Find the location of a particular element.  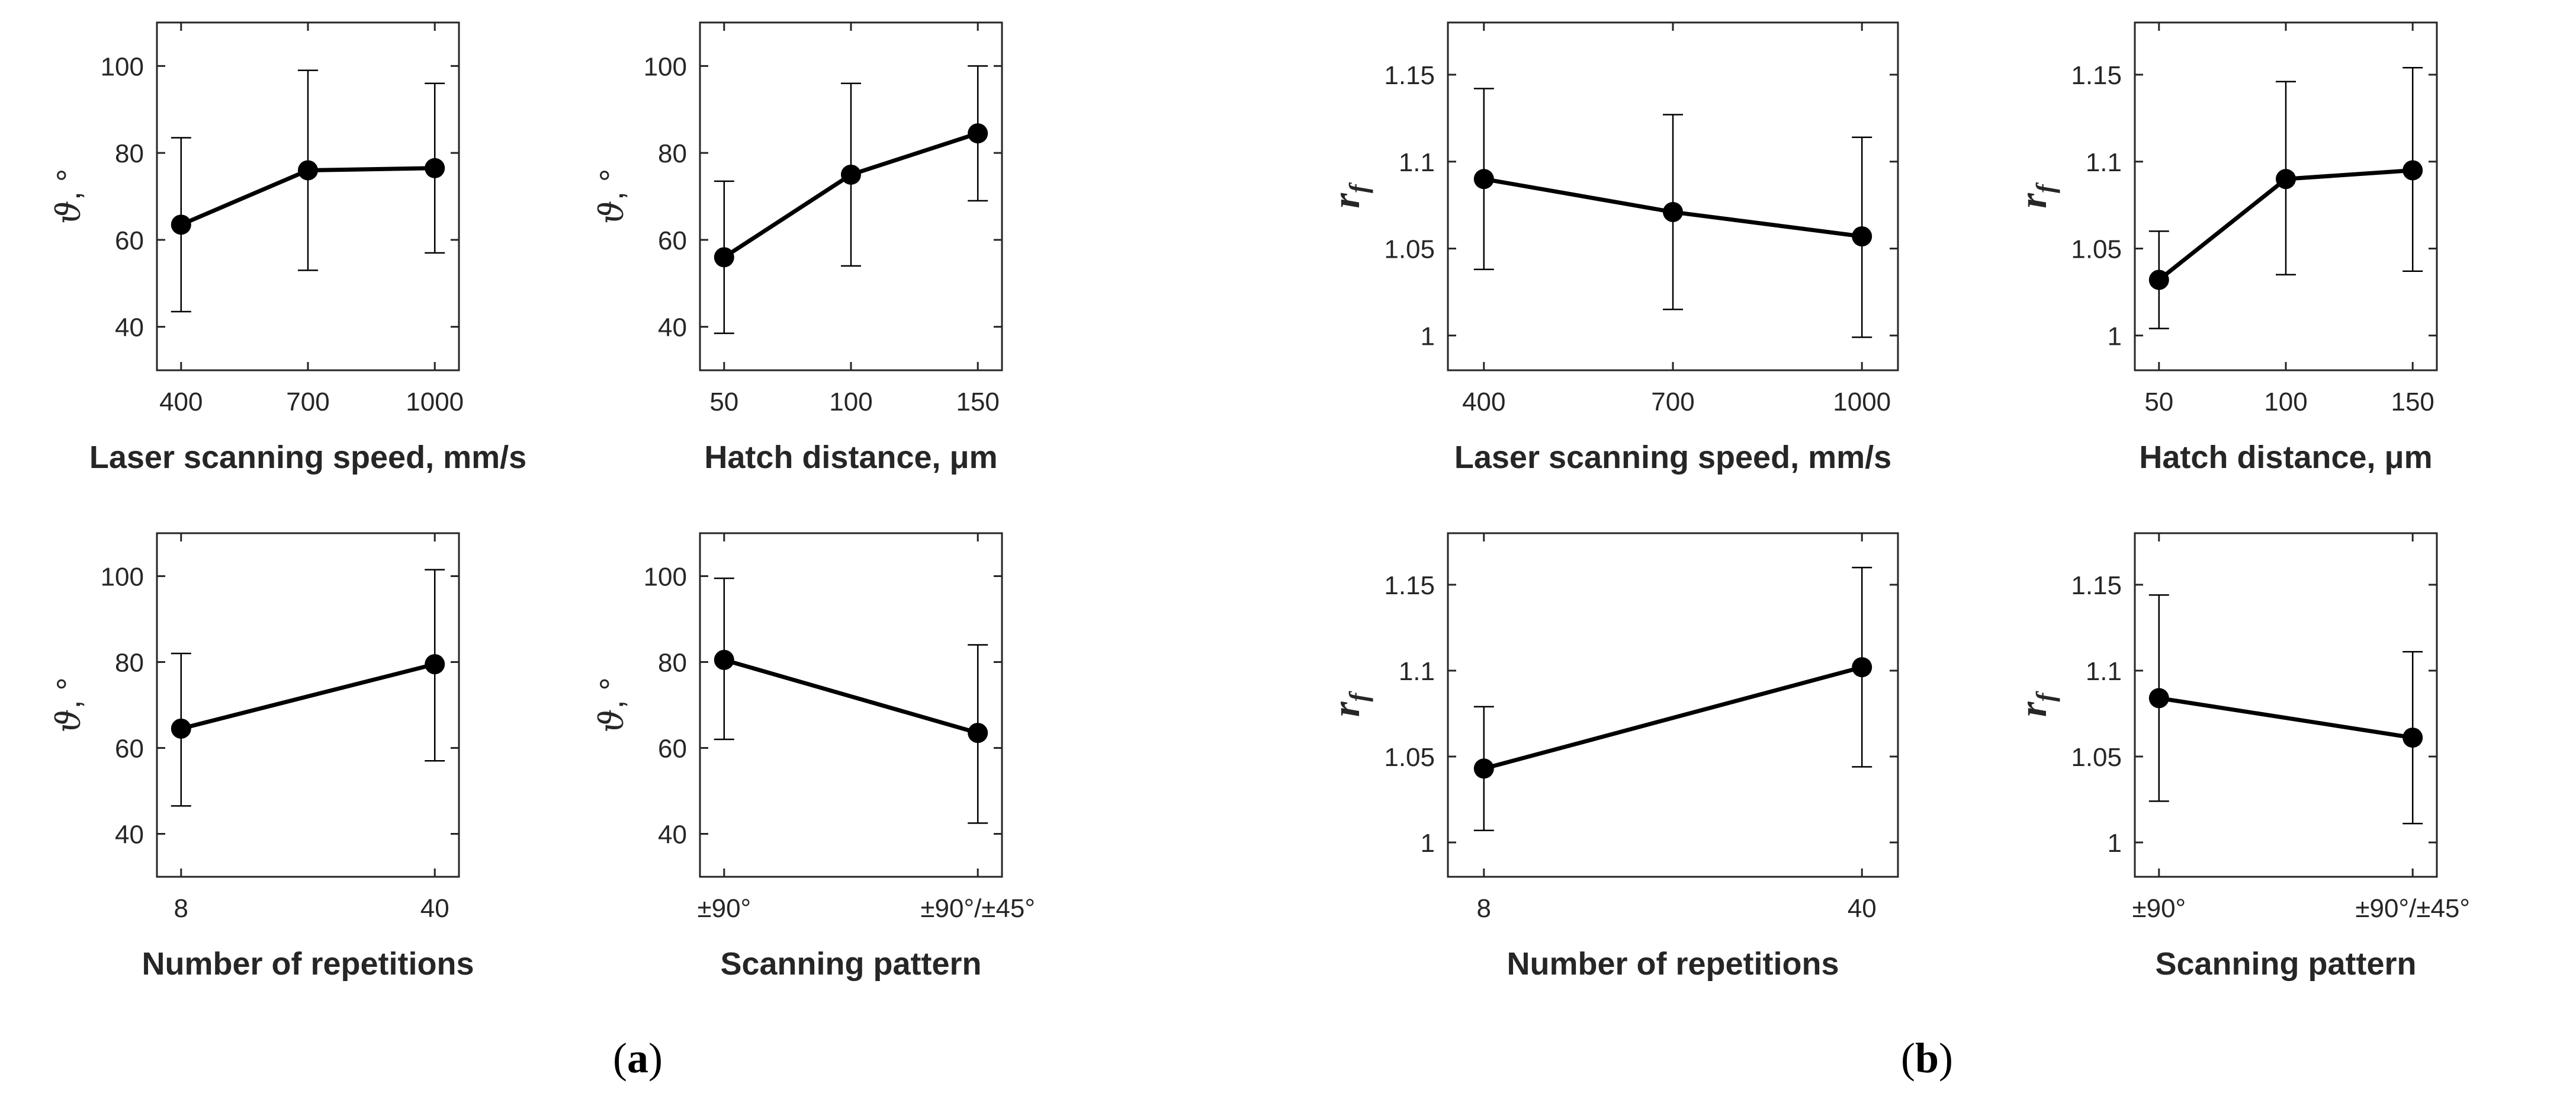

panel-label-a: (a) is located at coordinates (638, 1058).